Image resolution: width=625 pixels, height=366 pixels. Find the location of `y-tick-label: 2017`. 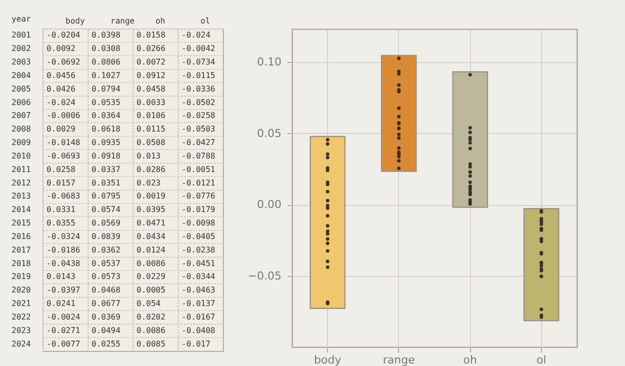

y-tick-label: 2017 is located at coordinates (21, 249).